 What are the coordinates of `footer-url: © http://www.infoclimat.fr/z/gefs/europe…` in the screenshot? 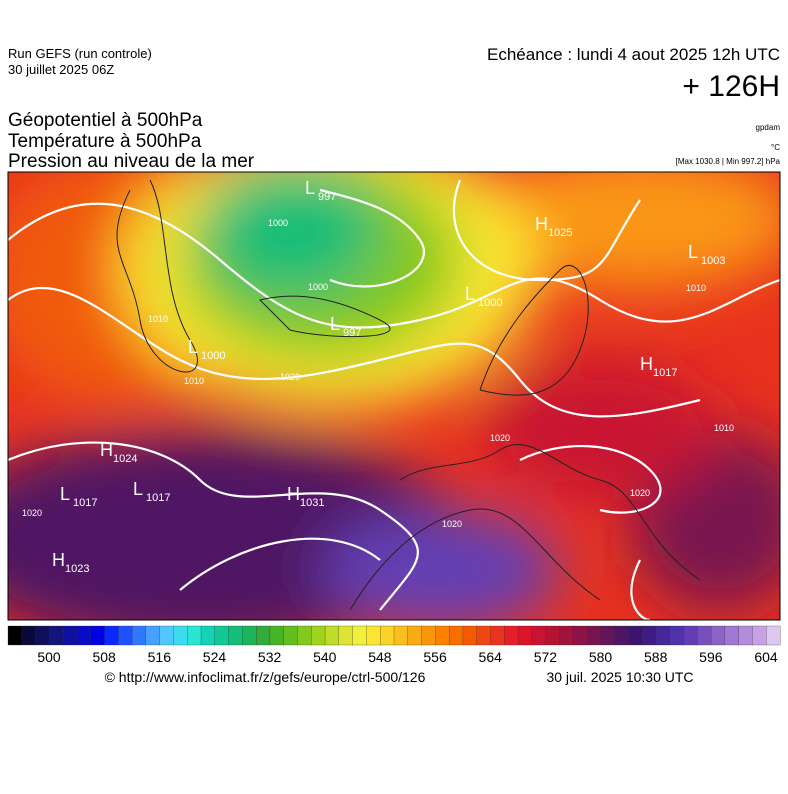 It's located at (265, 677).